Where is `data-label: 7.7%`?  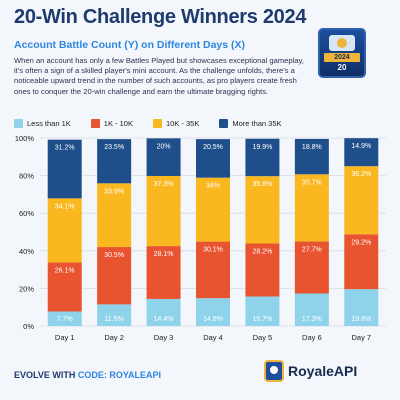
data-label: 7.7% is located at coordinates (65, 319).